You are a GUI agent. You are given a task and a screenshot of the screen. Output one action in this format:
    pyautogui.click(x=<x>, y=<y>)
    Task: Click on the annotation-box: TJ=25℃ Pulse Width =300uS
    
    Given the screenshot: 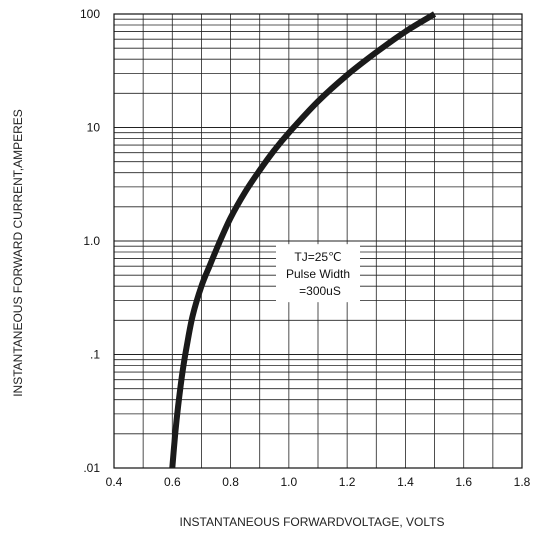 What is the action you would take?
    pyautogui.click(x=318, y=273)
    